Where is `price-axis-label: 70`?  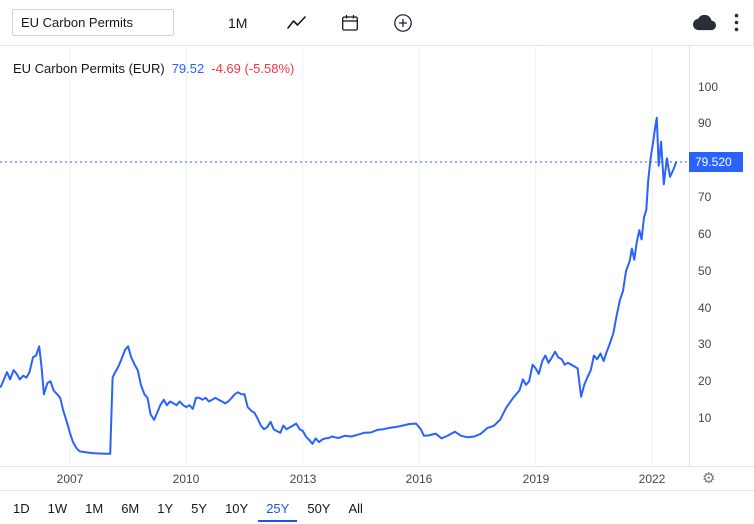
price-axis-label: 70 is located at coordinates (705, 197).